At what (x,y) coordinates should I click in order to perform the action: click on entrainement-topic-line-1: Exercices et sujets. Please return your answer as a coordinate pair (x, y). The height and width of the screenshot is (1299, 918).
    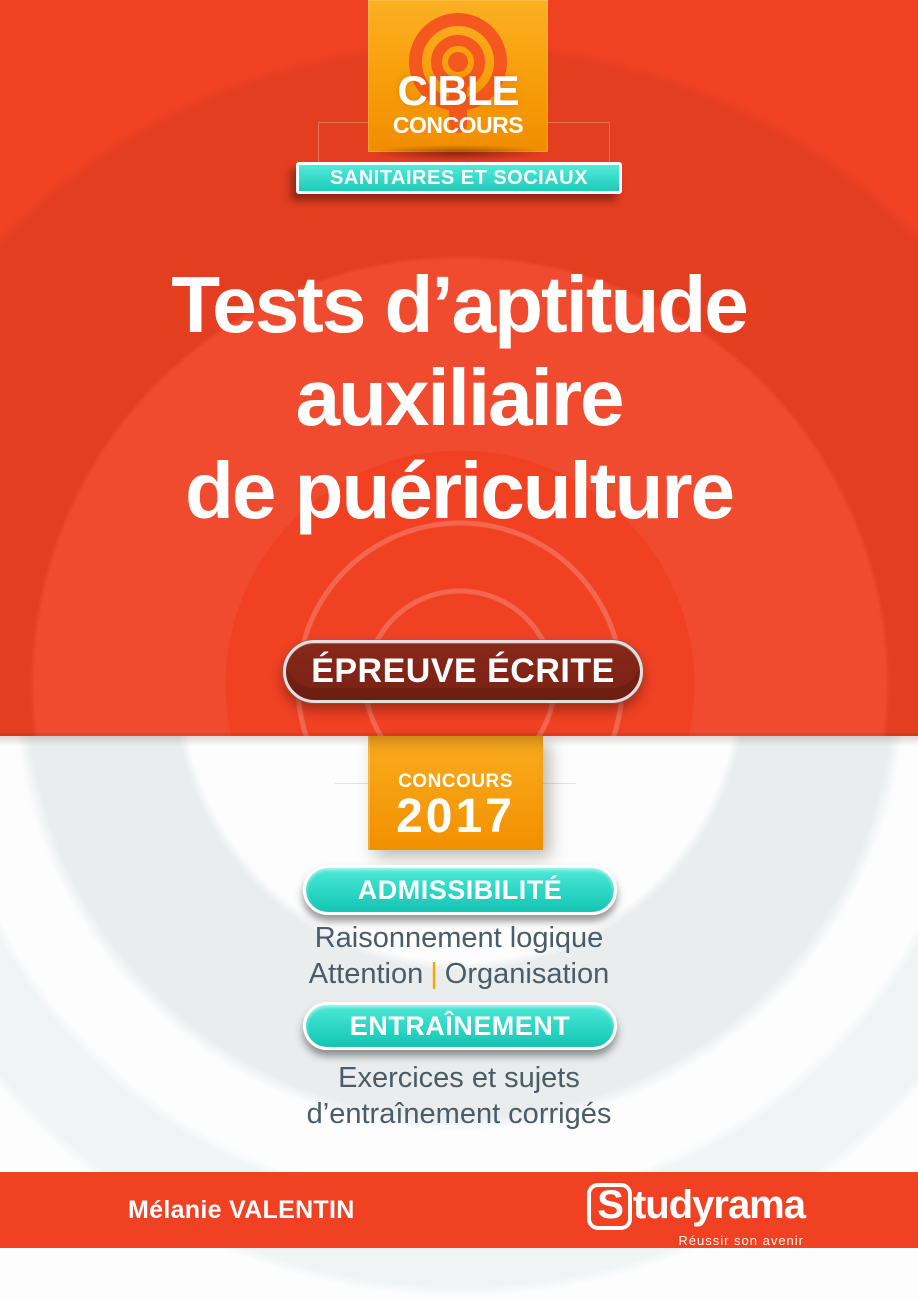
    Looking at the image, I should click on (459, 1078).